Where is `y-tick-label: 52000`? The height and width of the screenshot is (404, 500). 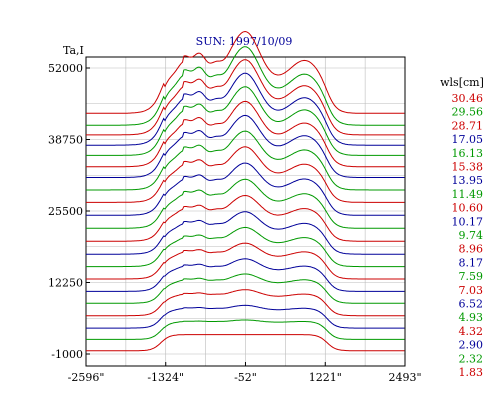 y-tick-label: 52000 is located at coordinates (65, 68).